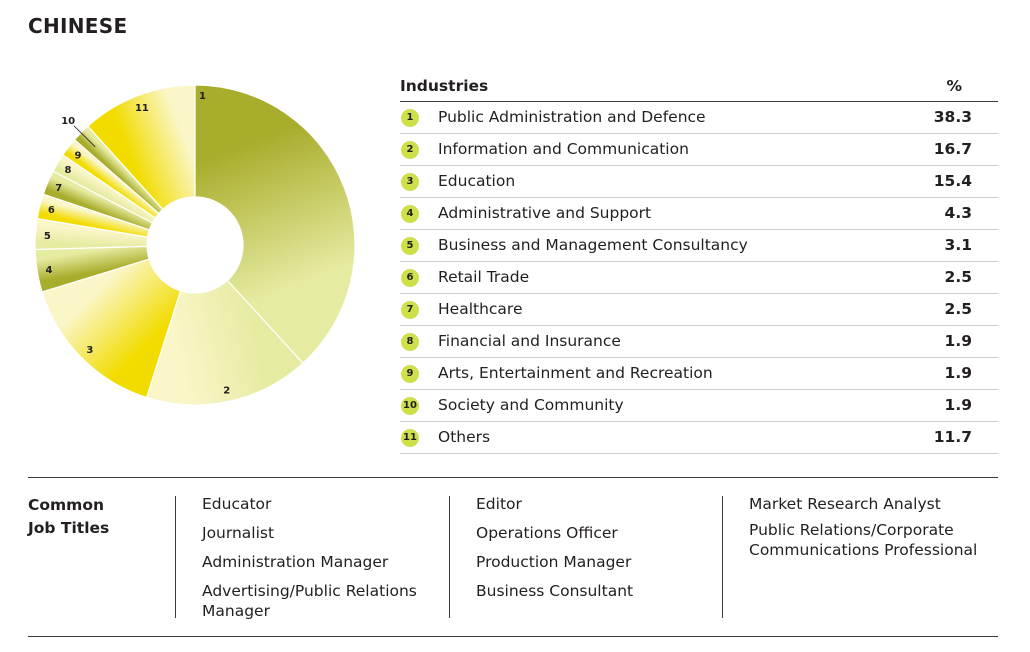 The image size is (1030, 652). Describe the element at coordinates (410, 438) in the screenshot. I see `row-number-badge: 11` at that location.